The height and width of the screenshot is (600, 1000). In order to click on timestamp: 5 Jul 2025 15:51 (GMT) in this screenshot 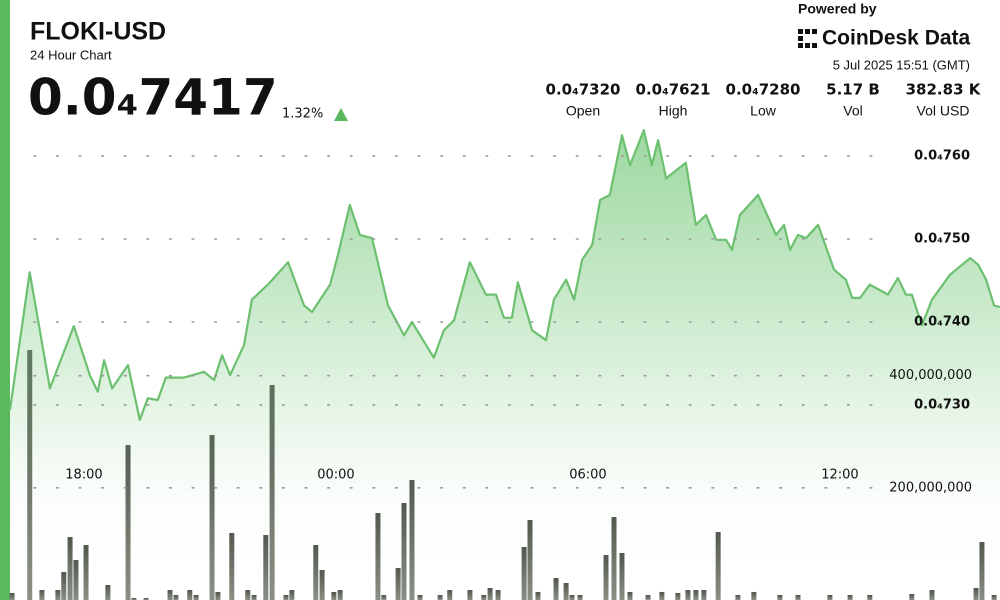, I will do `click(901, 64)`.